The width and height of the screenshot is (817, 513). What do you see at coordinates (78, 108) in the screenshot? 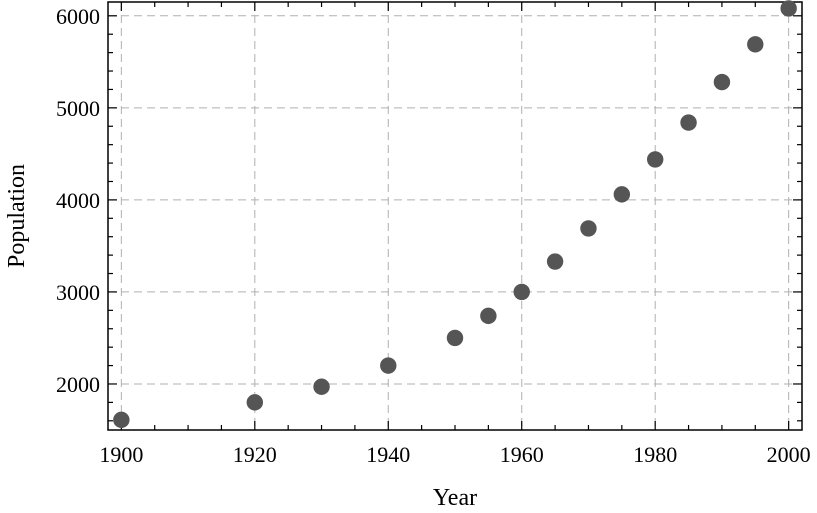
I see `y-tick-label: 5000` at bounding box center [78, 108].